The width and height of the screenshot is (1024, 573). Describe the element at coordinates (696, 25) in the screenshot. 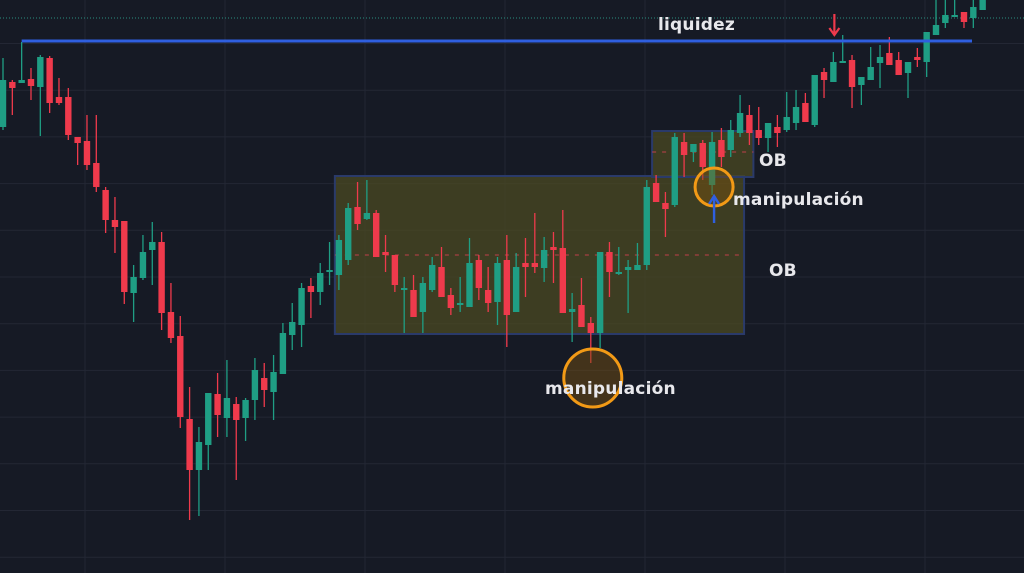

I see `liquidity-label: liquidez` at that location.